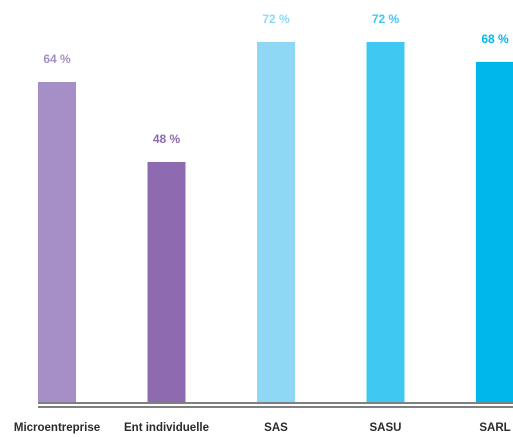  Describe the element at coordinates (57, 59) in the screenshot. I see `value-label: 64 %` at that location.